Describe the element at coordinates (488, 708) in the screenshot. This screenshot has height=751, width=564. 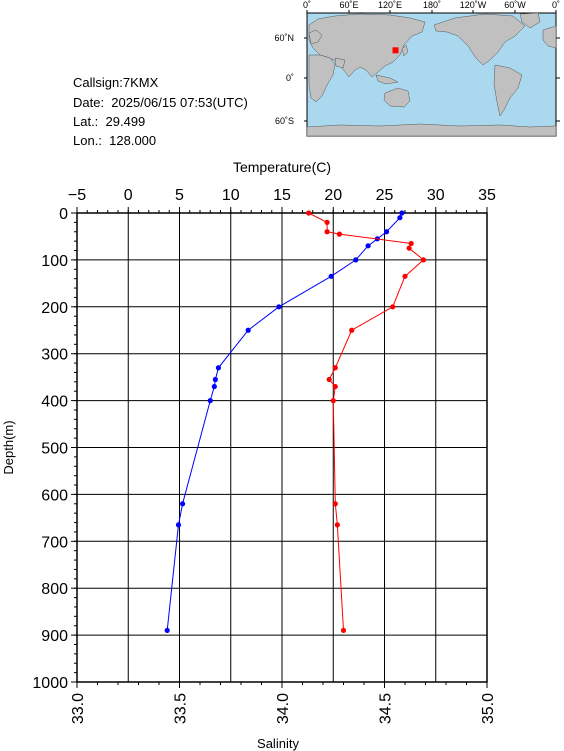
I see `salinity-tick-label: 35.0` at that location.